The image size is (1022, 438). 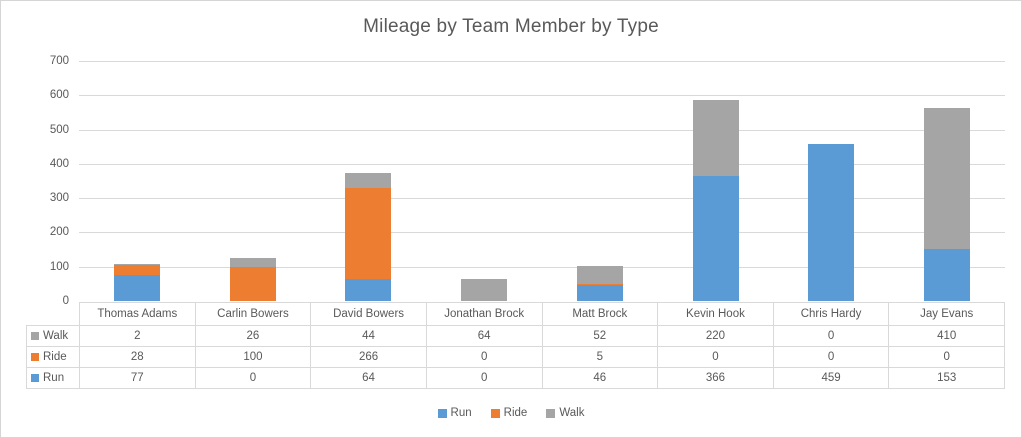 What do you see at coordinates (599, 357) in the screenshot?
I see `table-cell-ride-matt-brock: 5` at bounding box center [599, 357].